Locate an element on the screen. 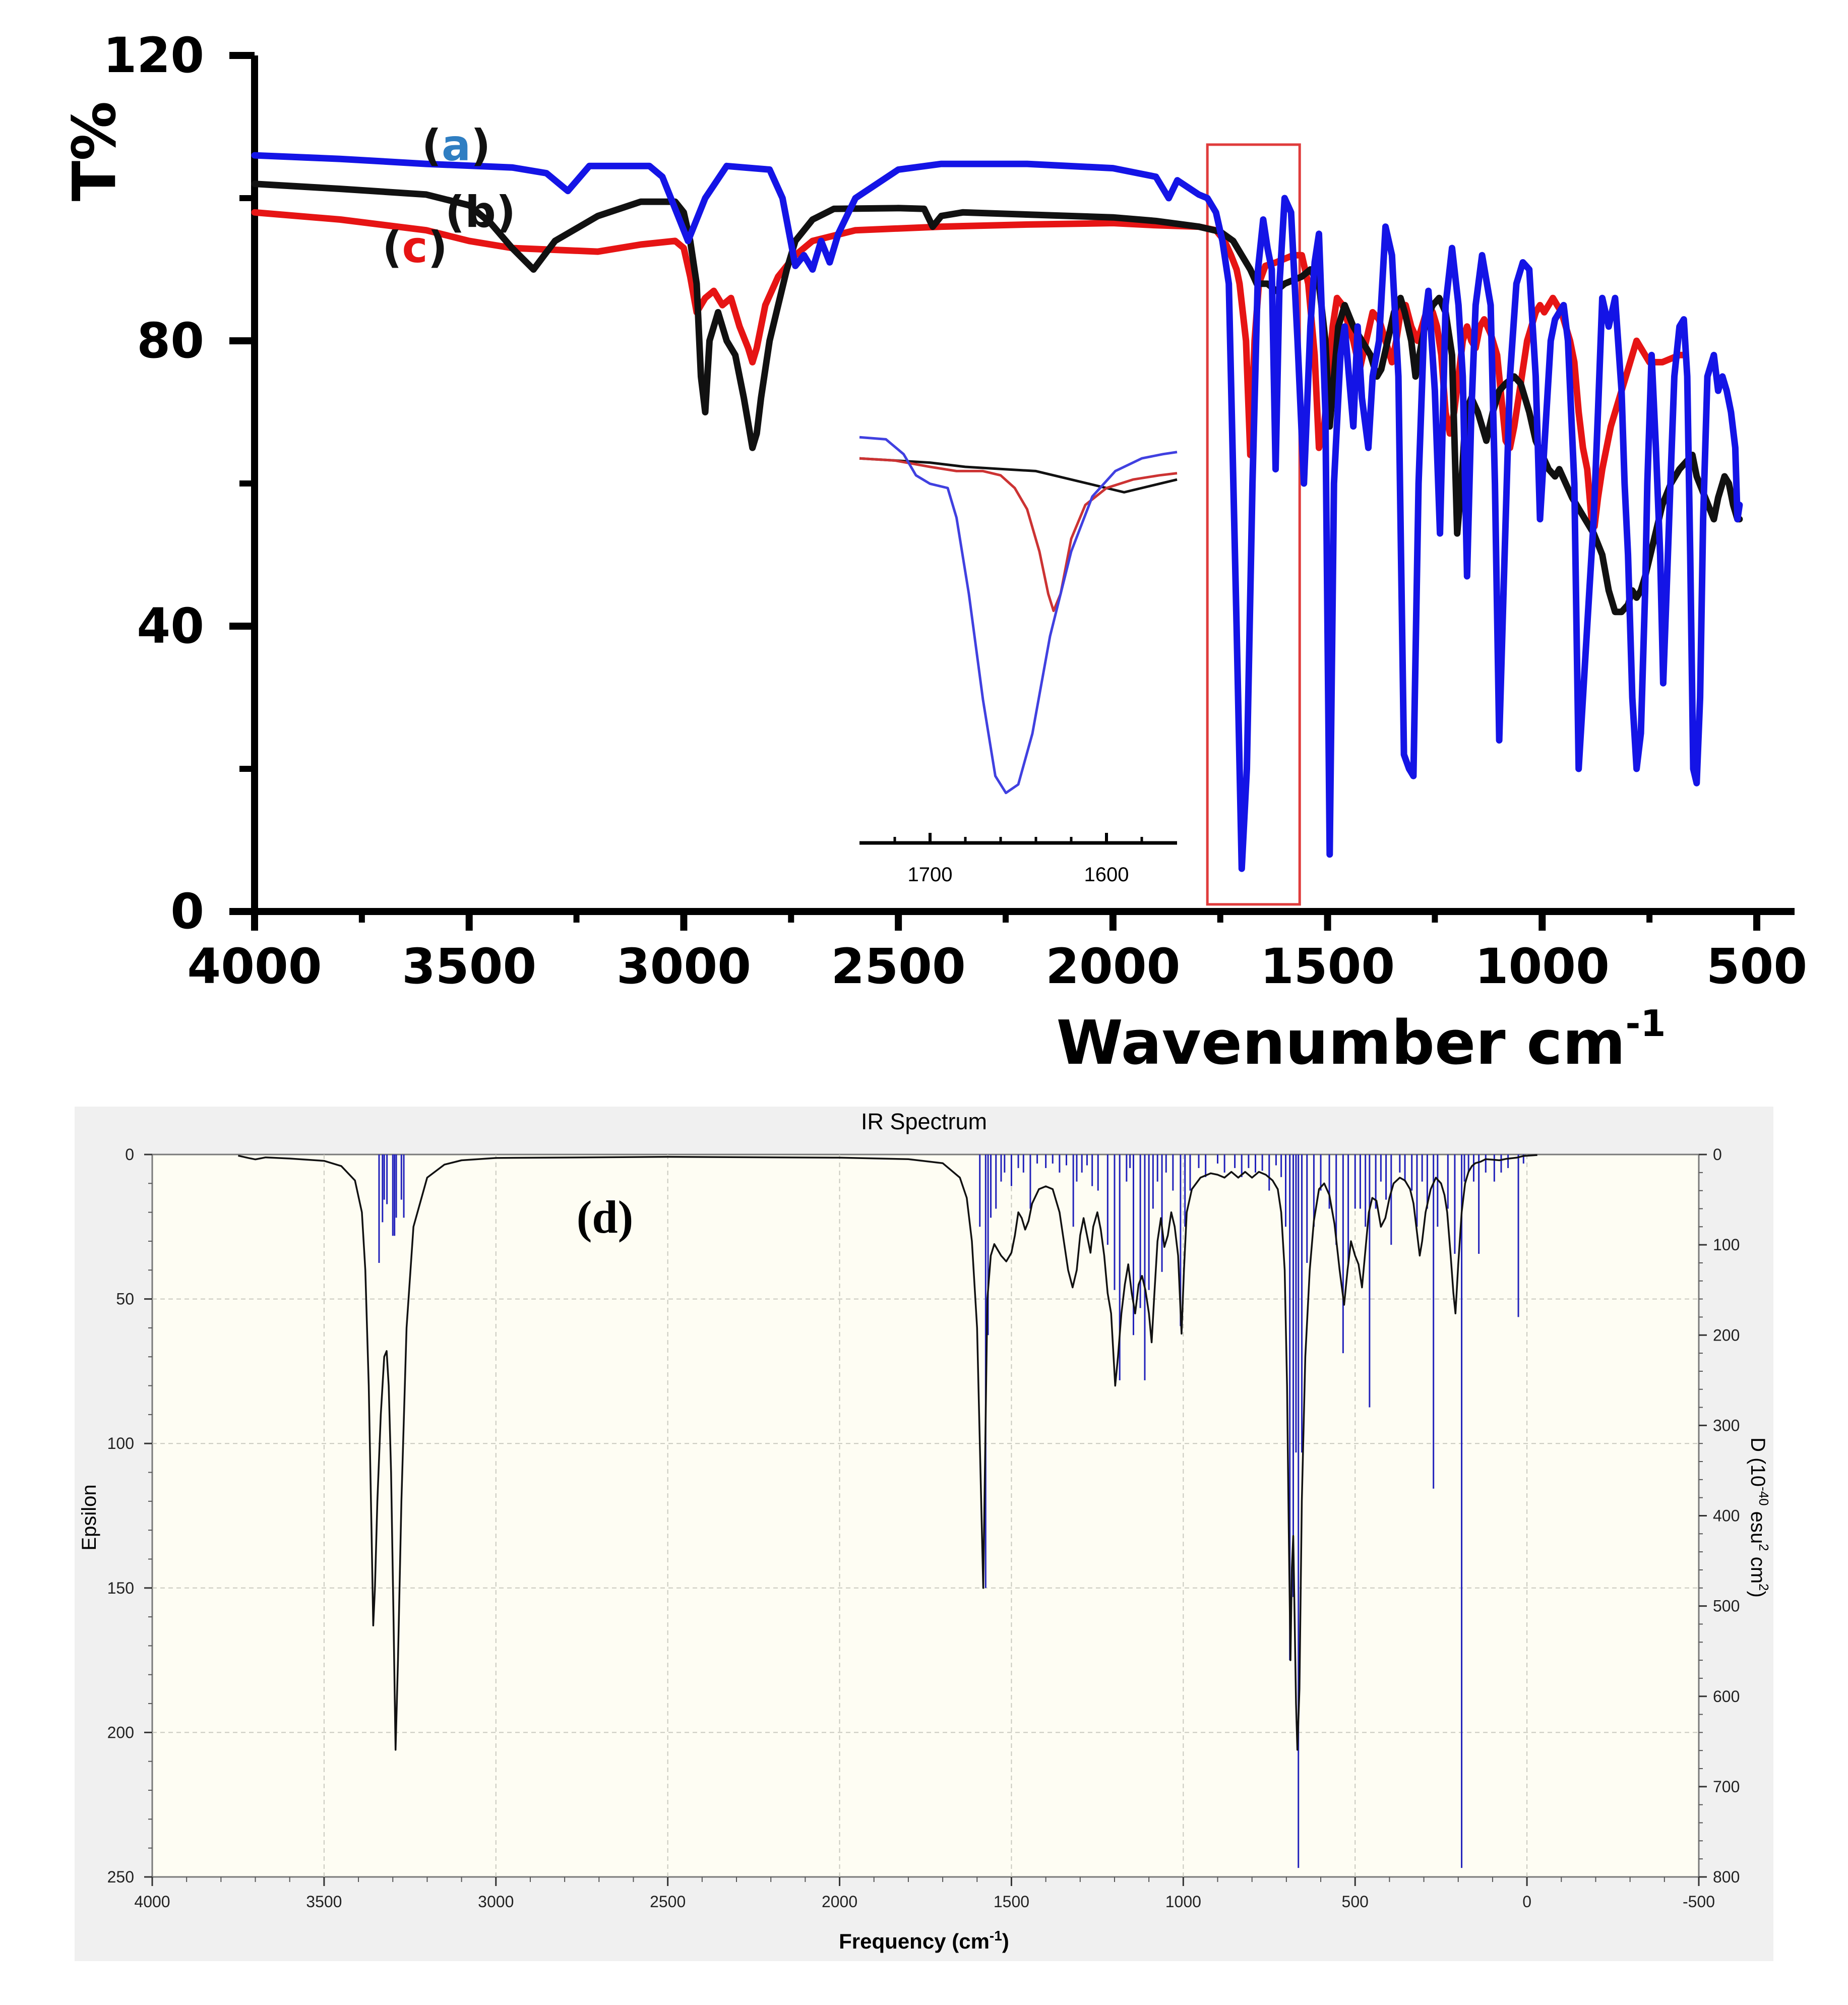 The width and height of the screenshot is (1848, 2005). bottom-x-tick-label: 500 is located at coordinates (1355, 1902).